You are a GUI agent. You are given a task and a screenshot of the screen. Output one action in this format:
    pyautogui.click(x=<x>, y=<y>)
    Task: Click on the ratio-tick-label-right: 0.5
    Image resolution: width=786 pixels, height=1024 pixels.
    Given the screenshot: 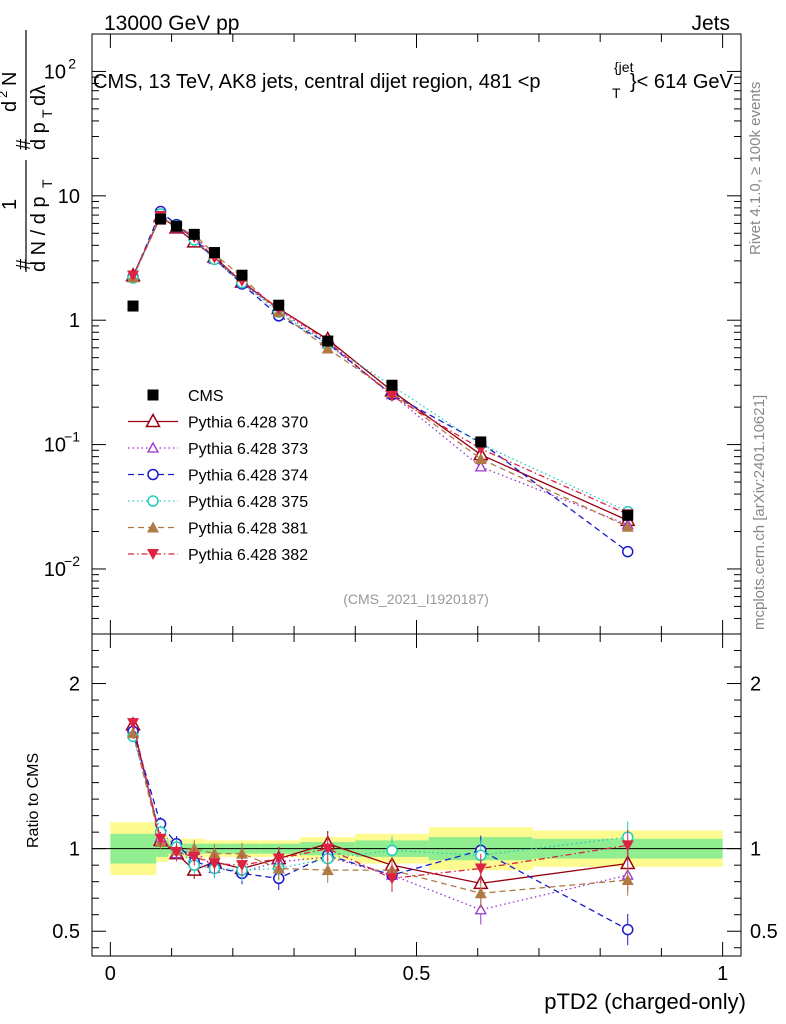 What is the action you would take?
    pyautogui.click(x=764, y=932)
    